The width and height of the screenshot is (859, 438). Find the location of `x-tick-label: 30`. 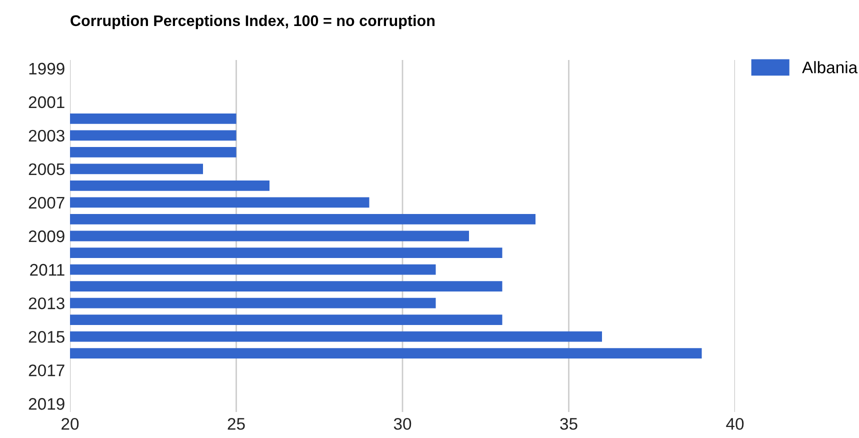

x-tick-label: 30 is located at coordinates (403, 424).